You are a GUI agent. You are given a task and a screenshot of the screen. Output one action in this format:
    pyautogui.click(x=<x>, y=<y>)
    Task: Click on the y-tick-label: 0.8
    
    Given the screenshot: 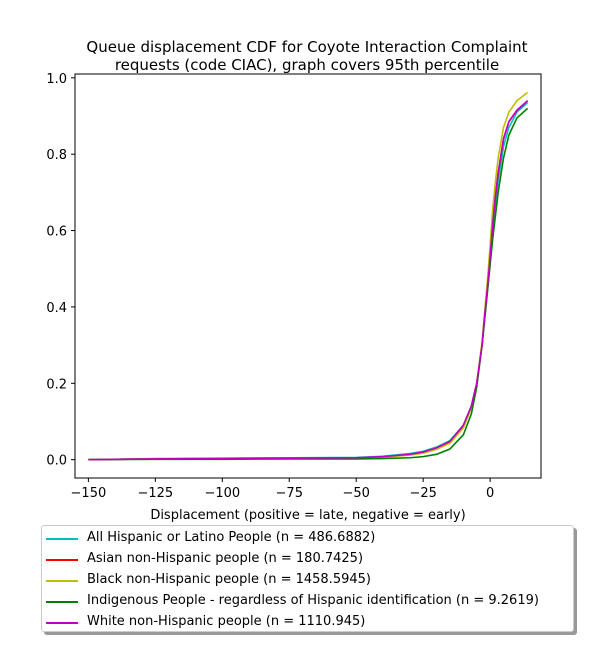 What is the action you would take?
    pyautogui.click(x=56, y=155)
    